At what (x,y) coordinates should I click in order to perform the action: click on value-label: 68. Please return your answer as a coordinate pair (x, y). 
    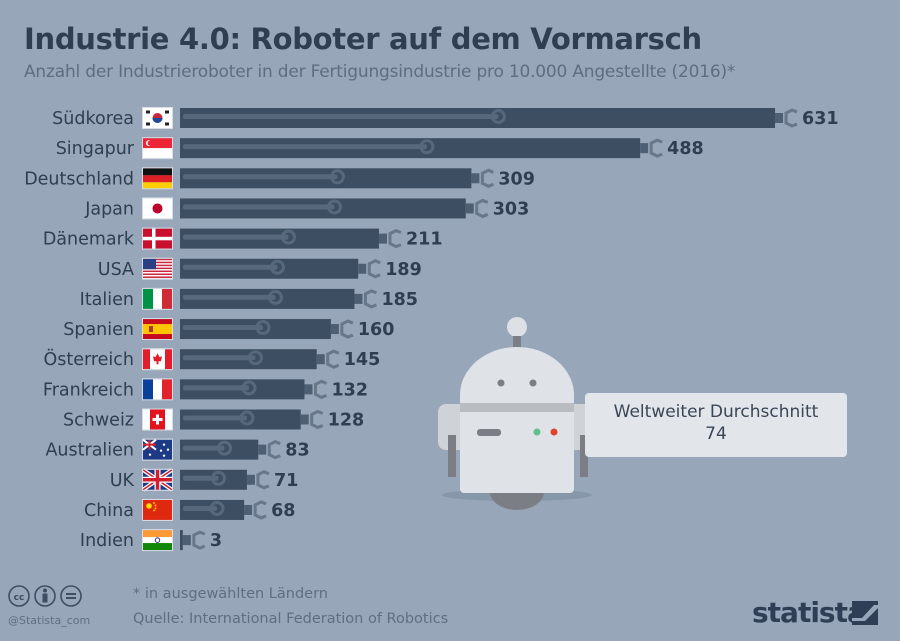
    Looking at the image, I should click on (283, 511).